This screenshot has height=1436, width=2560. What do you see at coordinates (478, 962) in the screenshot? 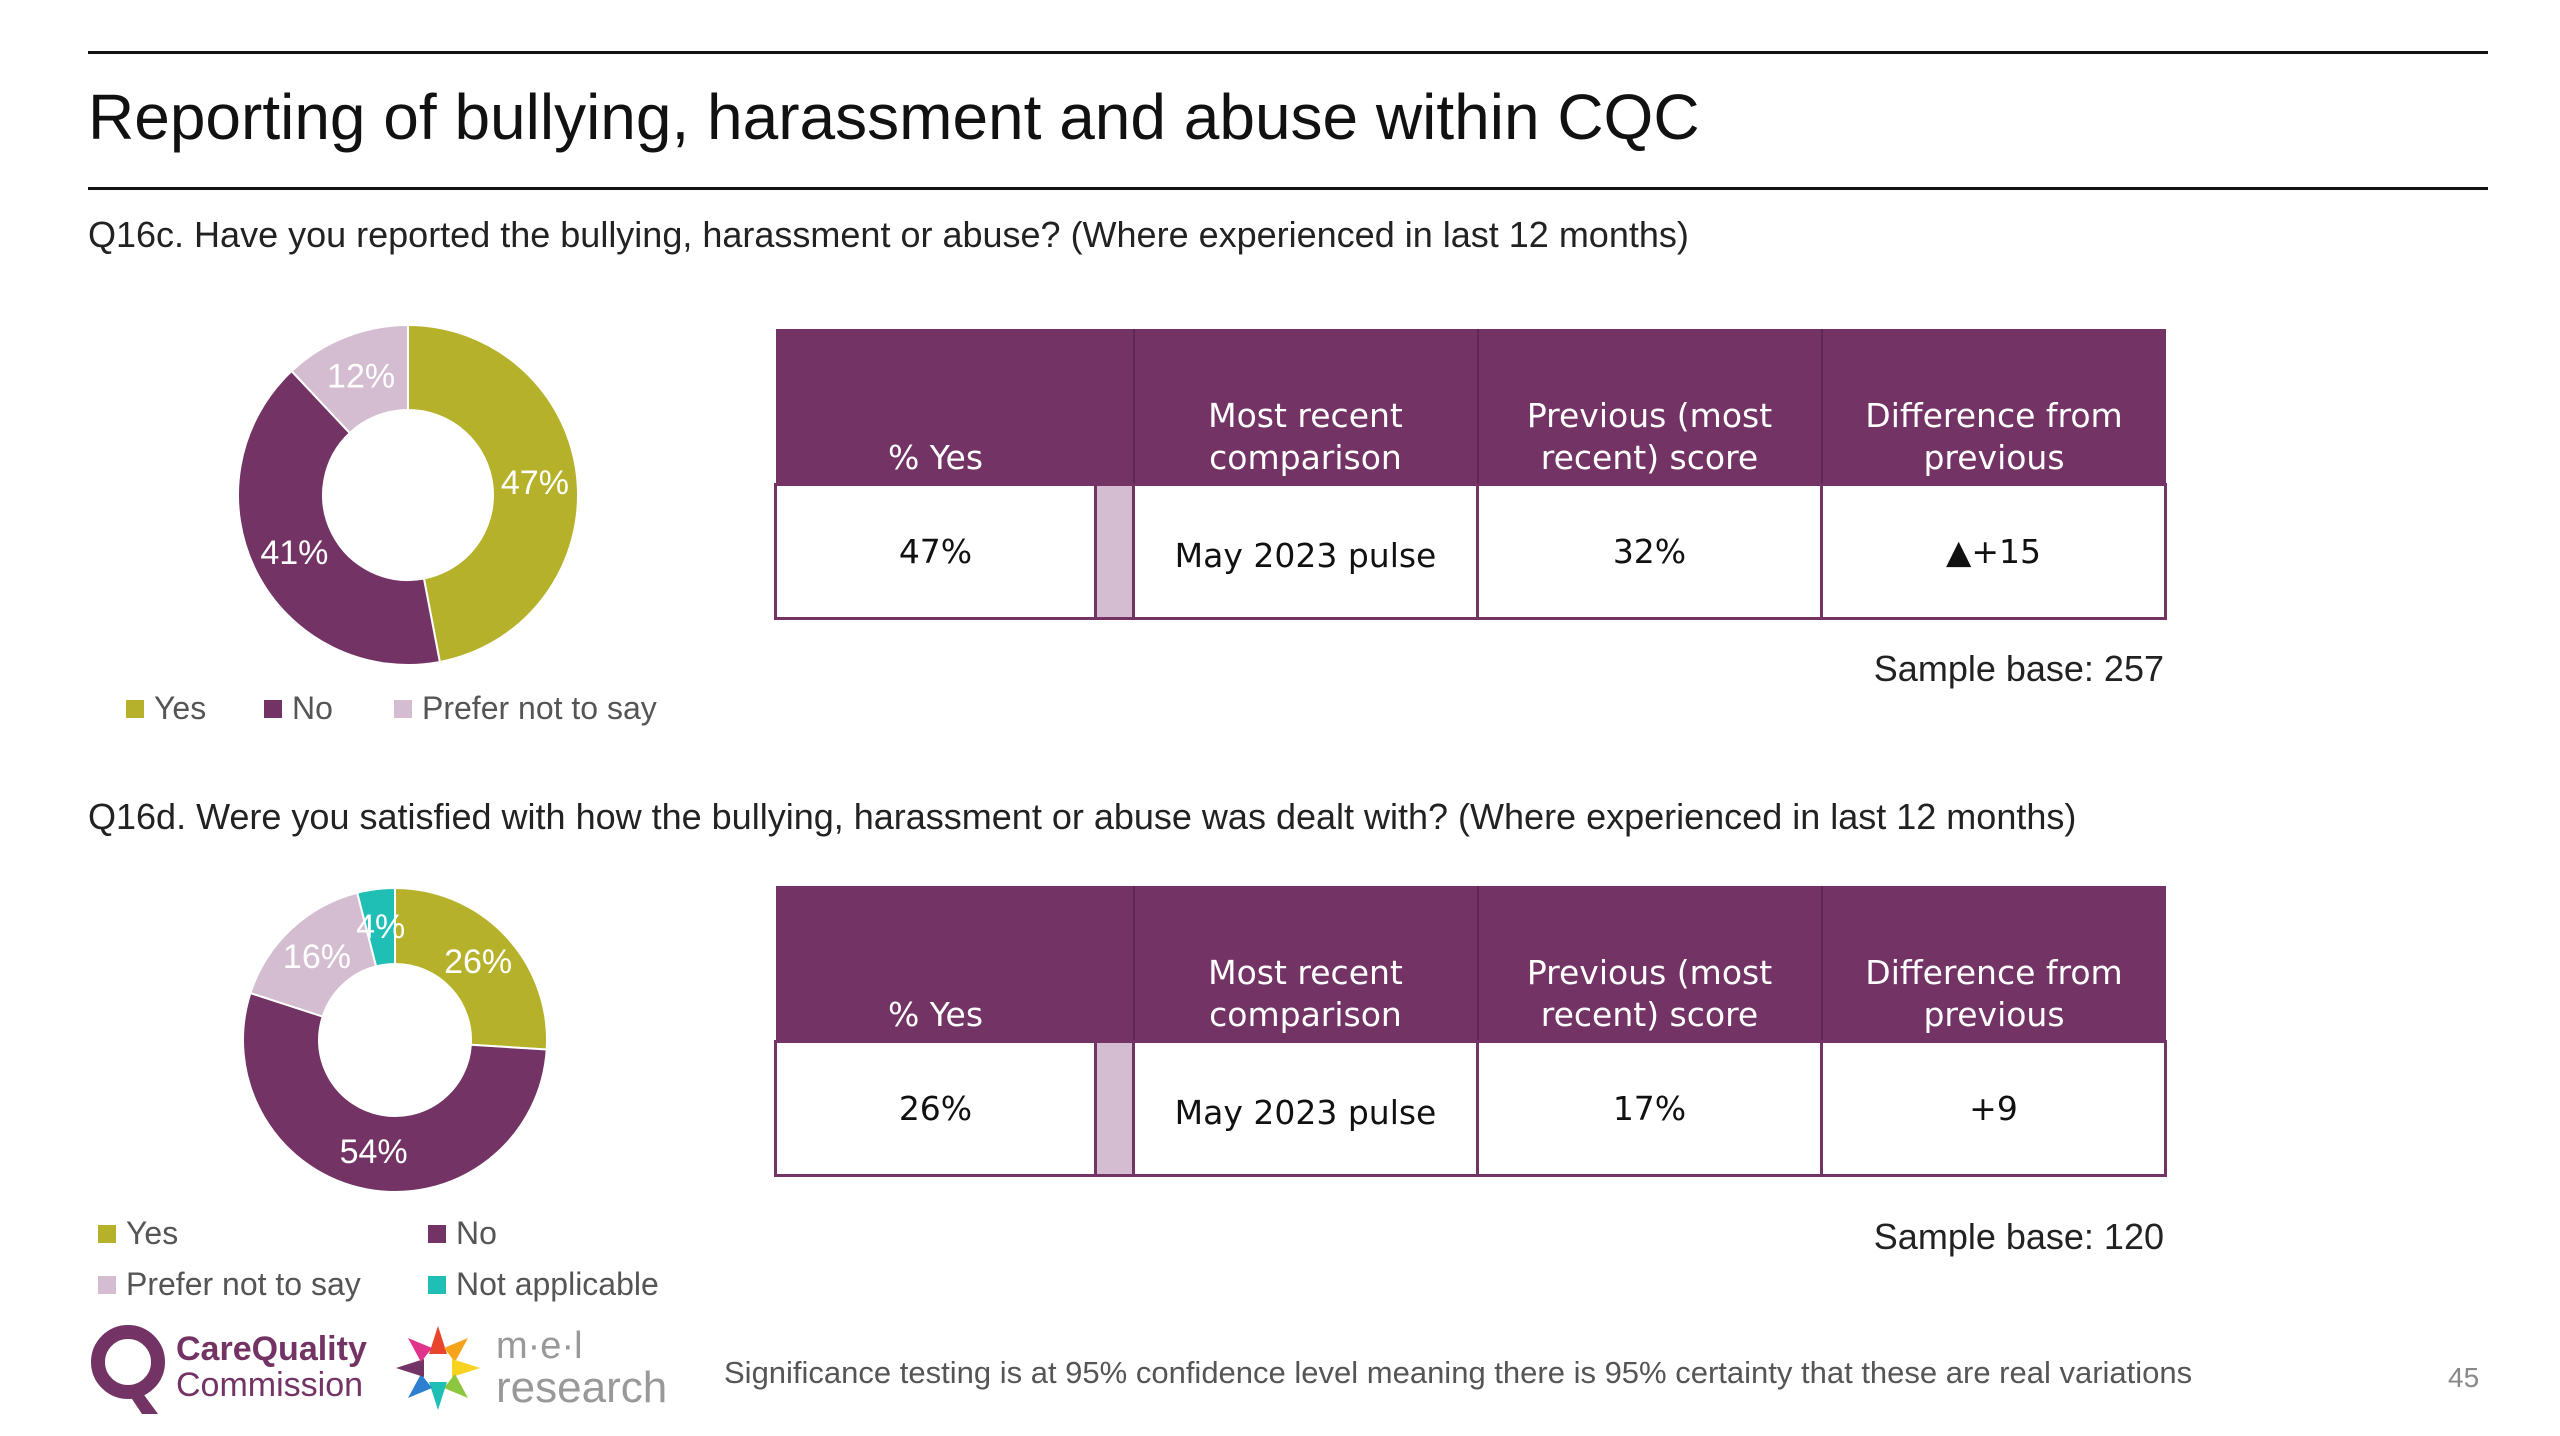
I see `donut-label-yes: 26%` at bounding box center [478, 962].